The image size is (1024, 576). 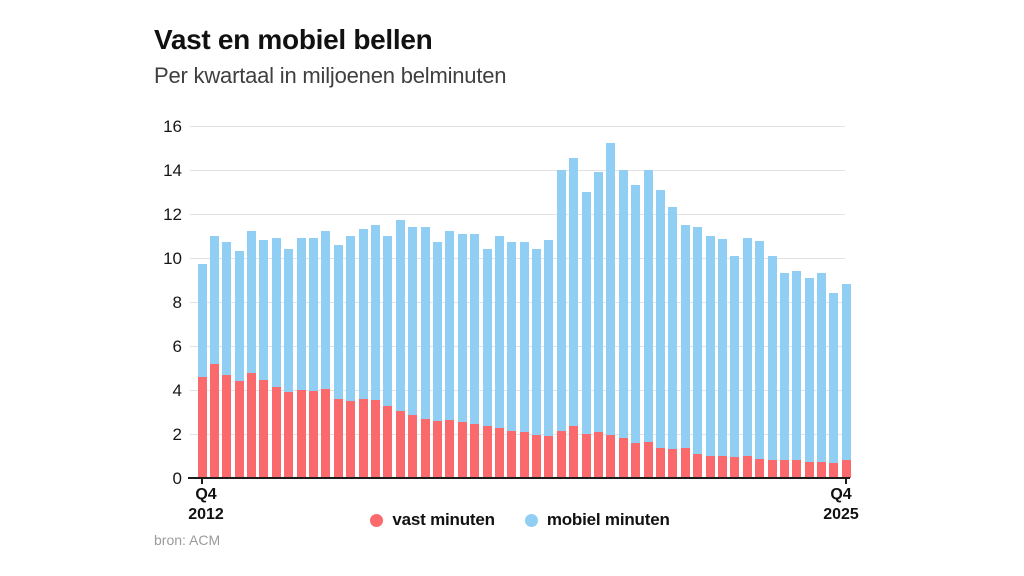 I want to click on stacked-bar-q2-2013, so click(x=227, y=360).